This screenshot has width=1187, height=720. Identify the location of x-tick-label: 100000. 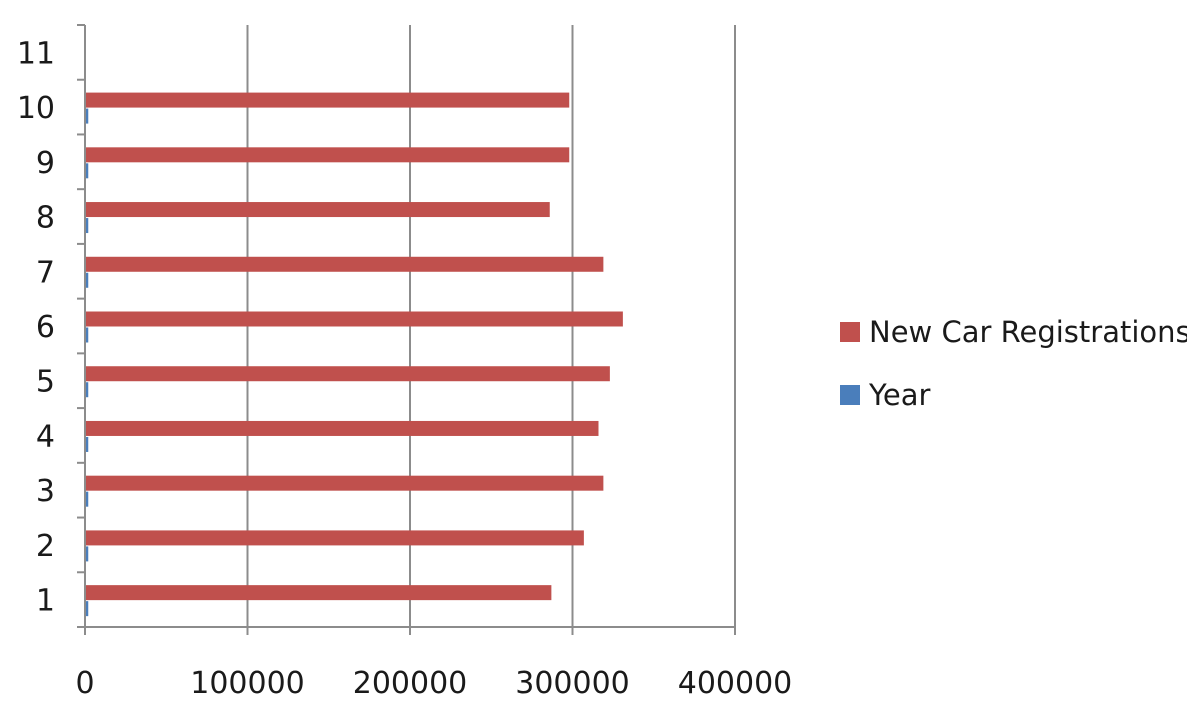
(247, 683).